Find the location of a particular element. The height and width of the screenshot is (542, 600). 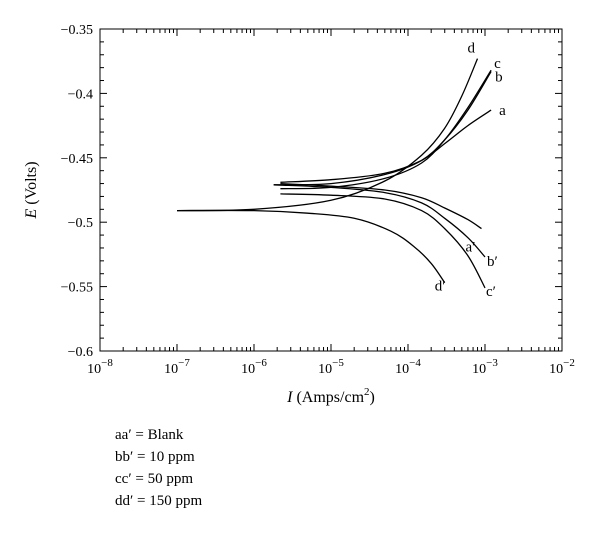

y-tick-label: −0.5 is located at coordinates (80, 223).